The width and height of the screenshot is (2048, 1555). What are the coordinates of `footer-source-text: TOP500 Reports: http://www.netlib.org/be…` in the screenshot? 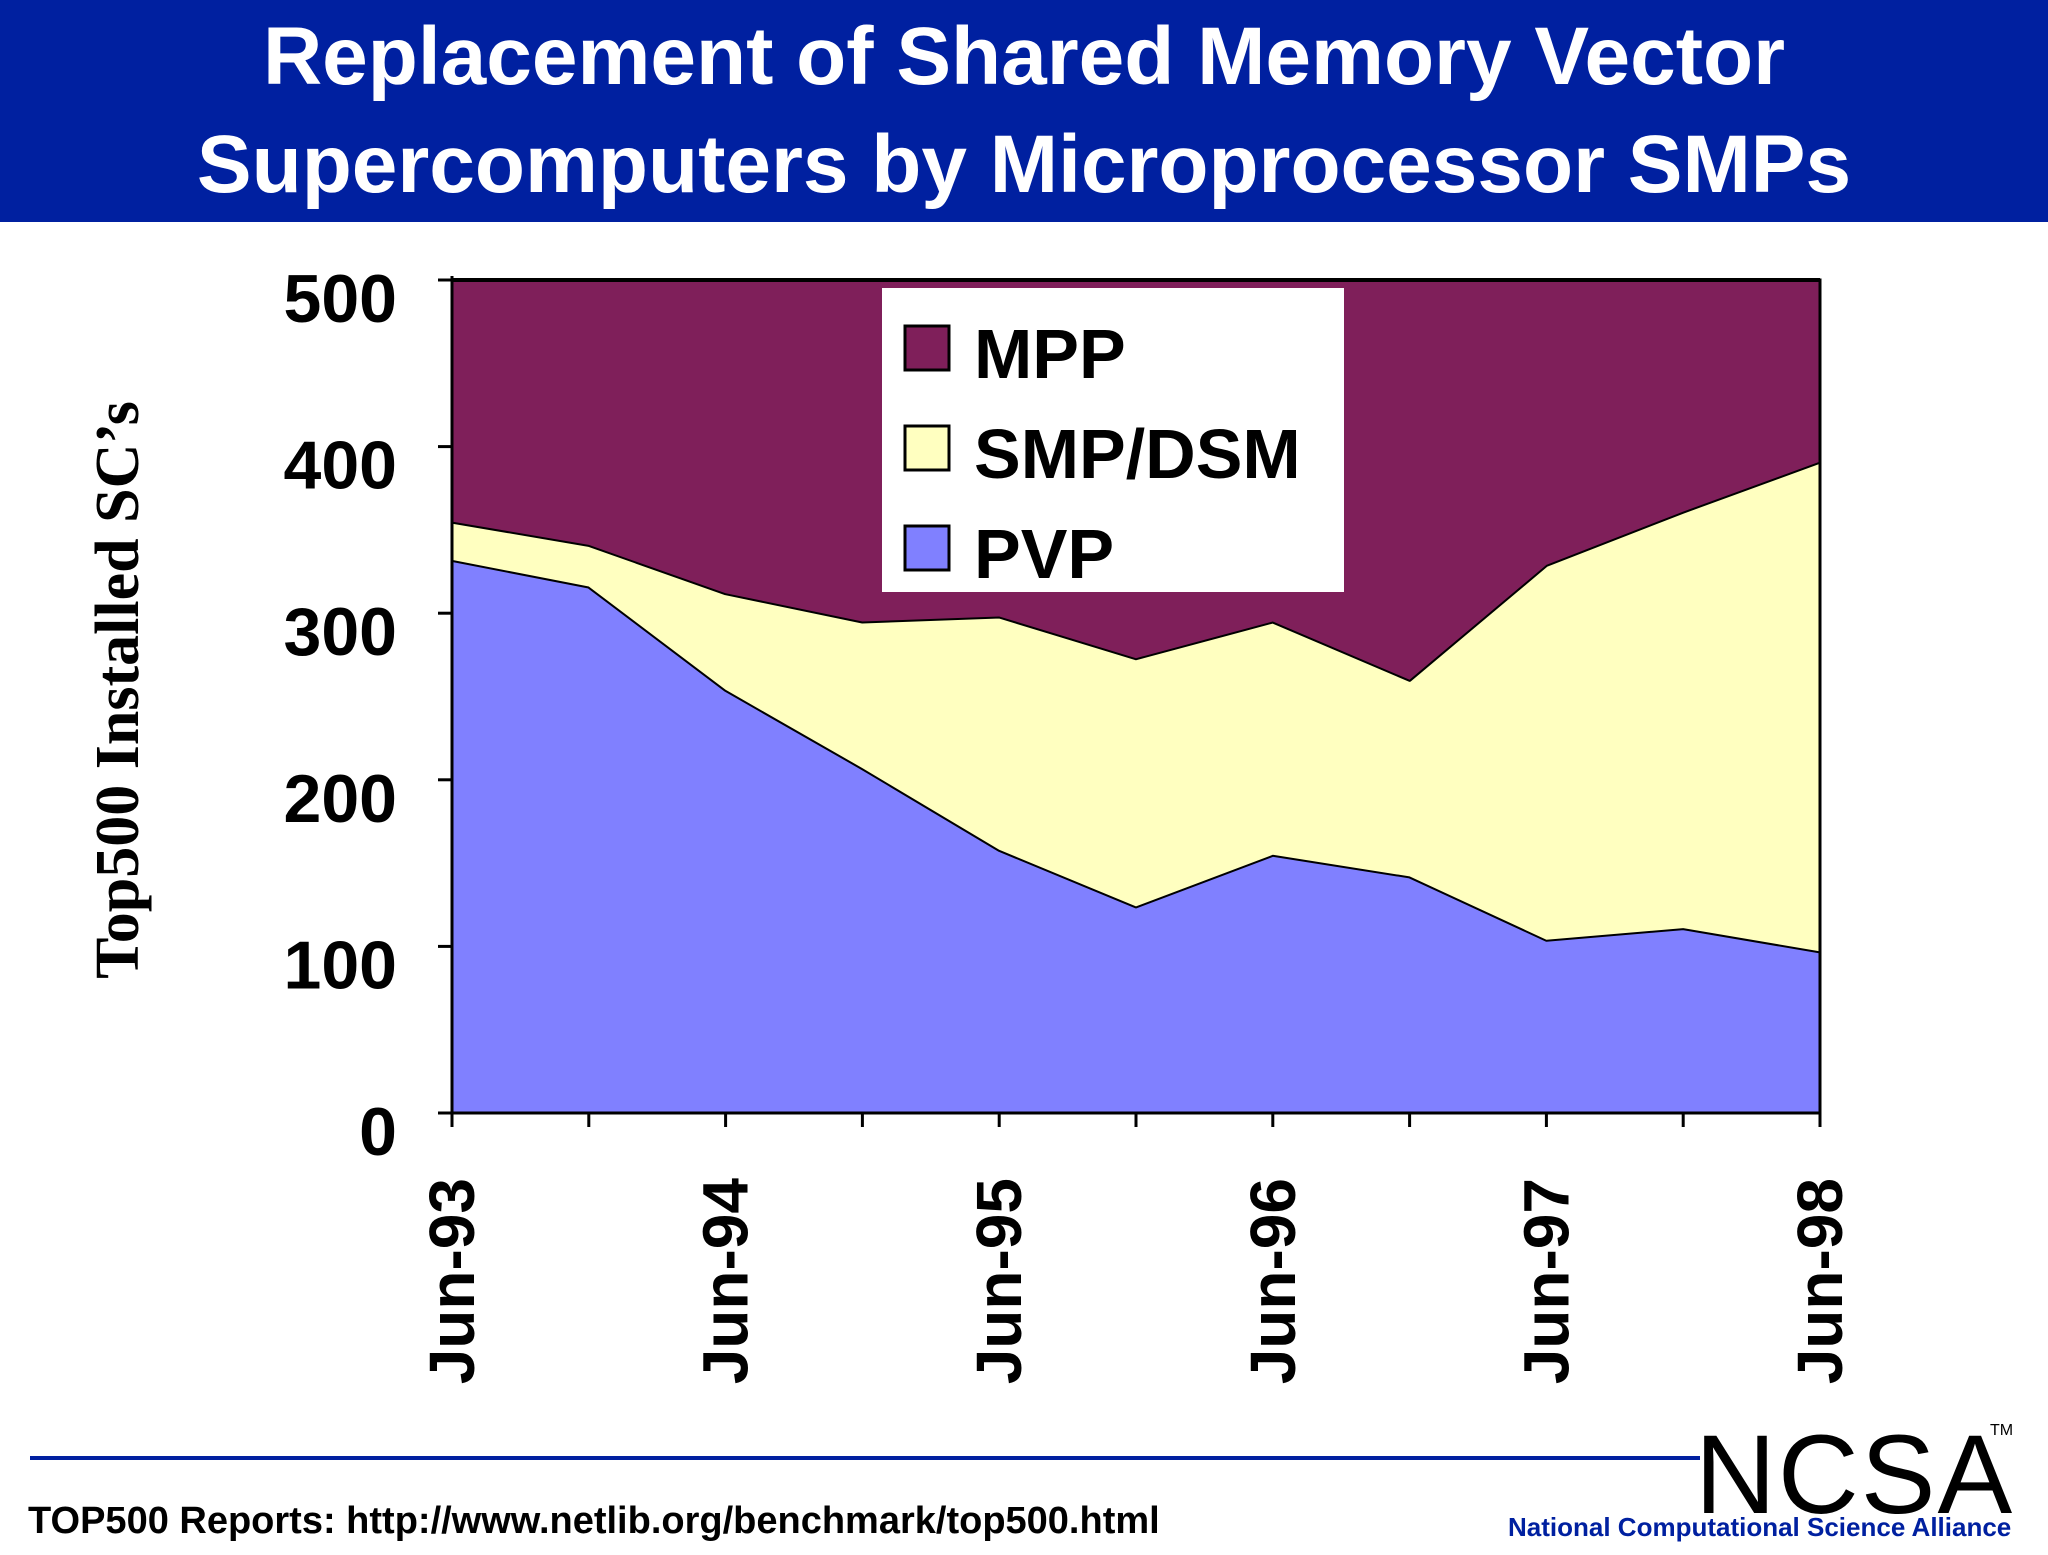 It's located at (594, 1521).